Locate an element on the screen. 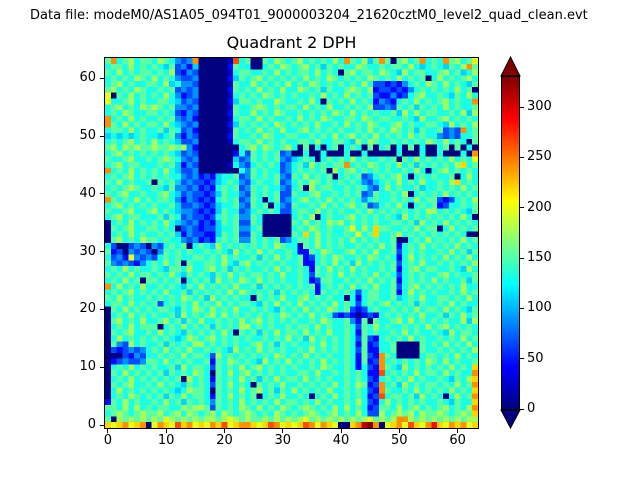 The image size is (640, 480). y-tick-label: 40 is located at coordinates (87, 193).